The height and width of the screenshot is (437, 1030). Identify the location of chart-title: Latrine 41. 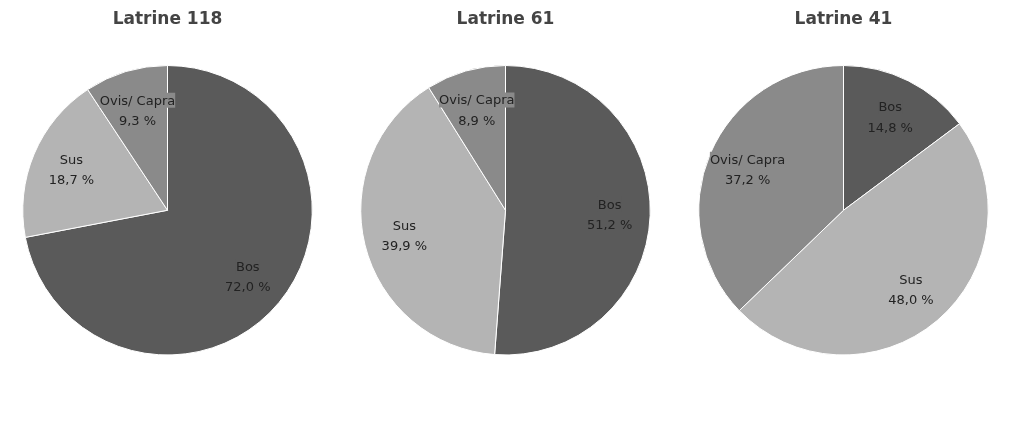
(843, 17).